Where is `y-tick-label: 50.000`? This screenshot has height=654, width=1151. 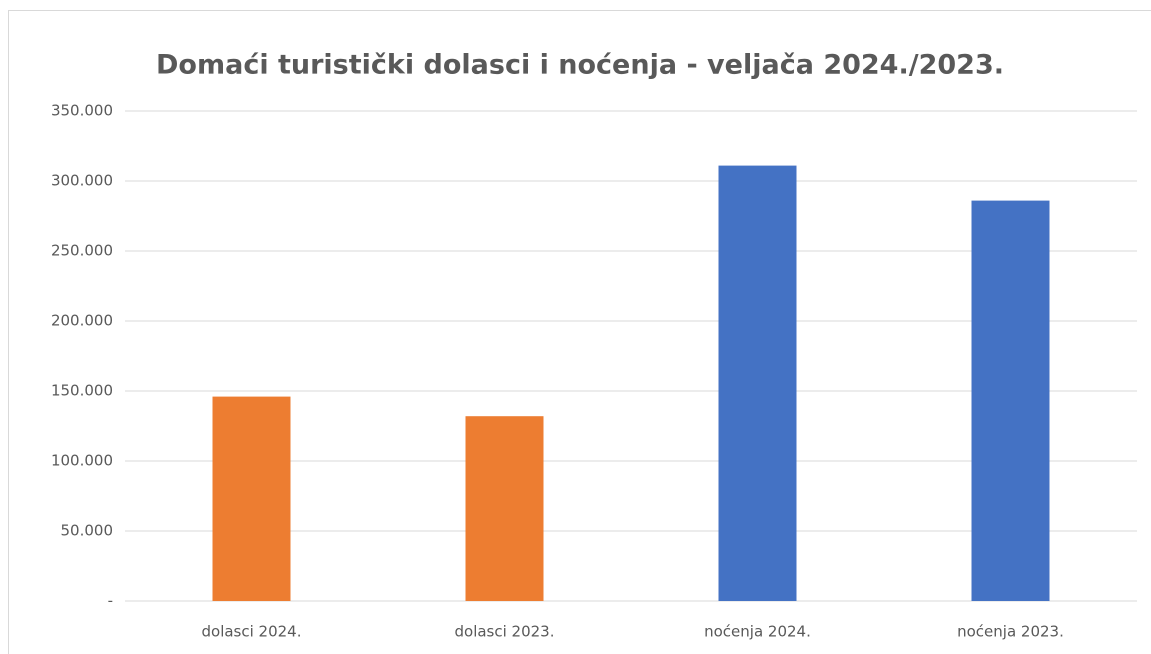 y-tick-label: 50.000 is located at coordinates (87, 531).